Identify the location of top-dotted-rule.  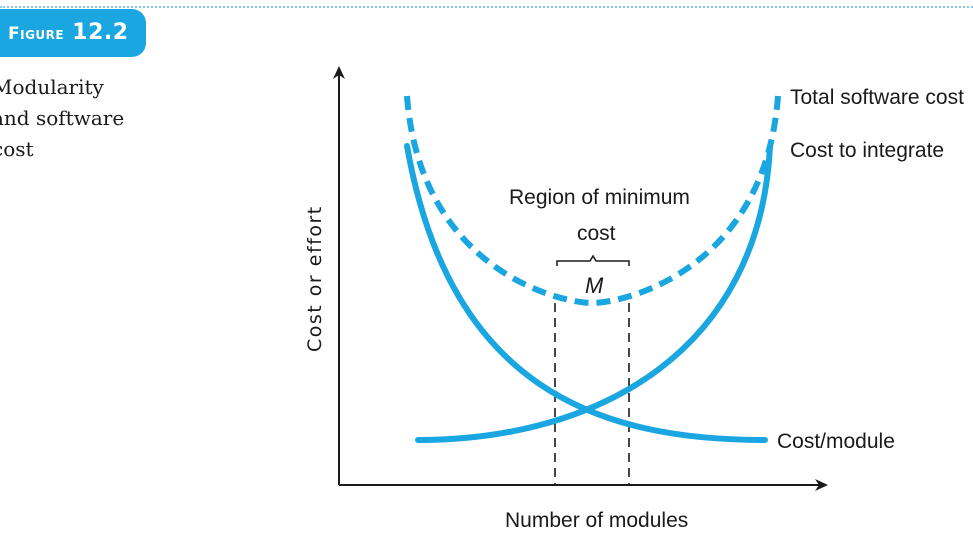
(486, 7).